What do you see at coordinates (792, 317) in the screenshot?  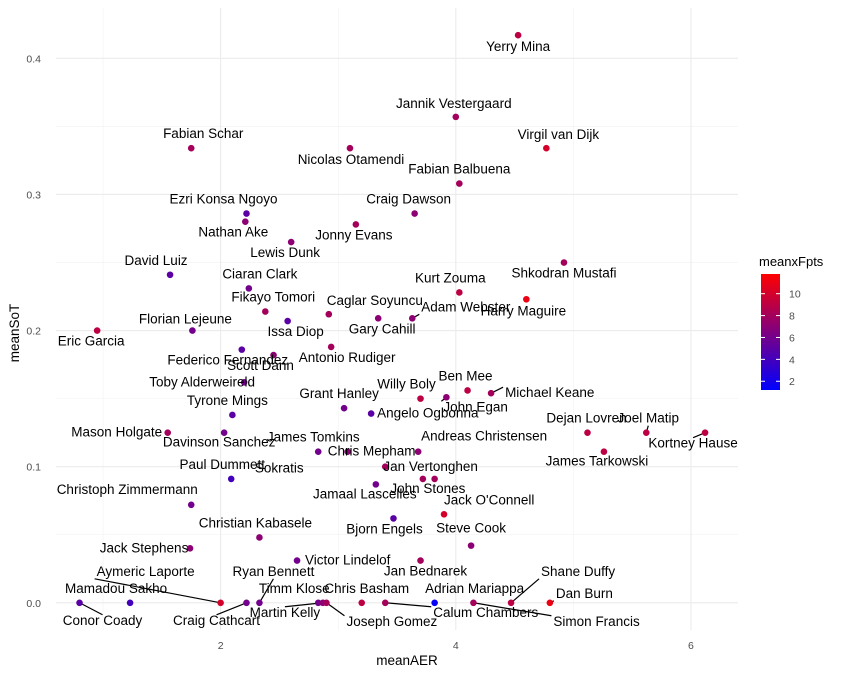 I see `legend-tick-label: 8` at bounding box center [792, 317].